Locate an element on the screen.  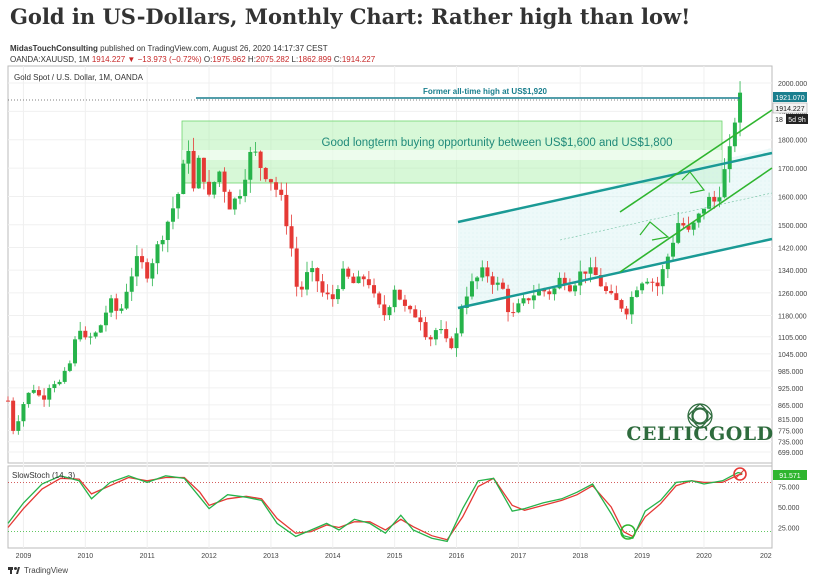
stochastic-indicator: 75.000 50.000 25.000 is located at coordinates (403, 507).